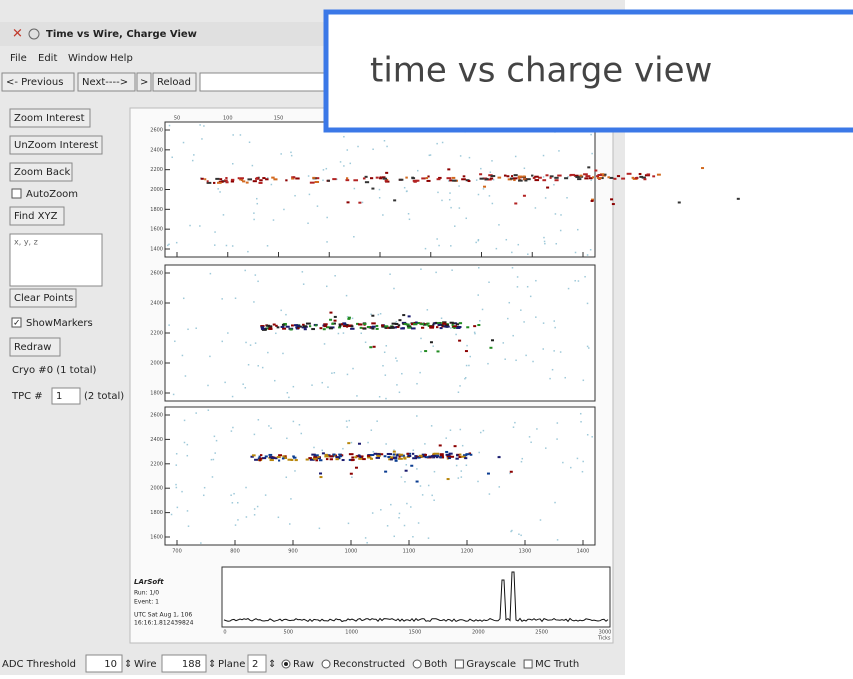 This screenshot has width=853, height=679. I want to click on text-area, so click(56, 260).